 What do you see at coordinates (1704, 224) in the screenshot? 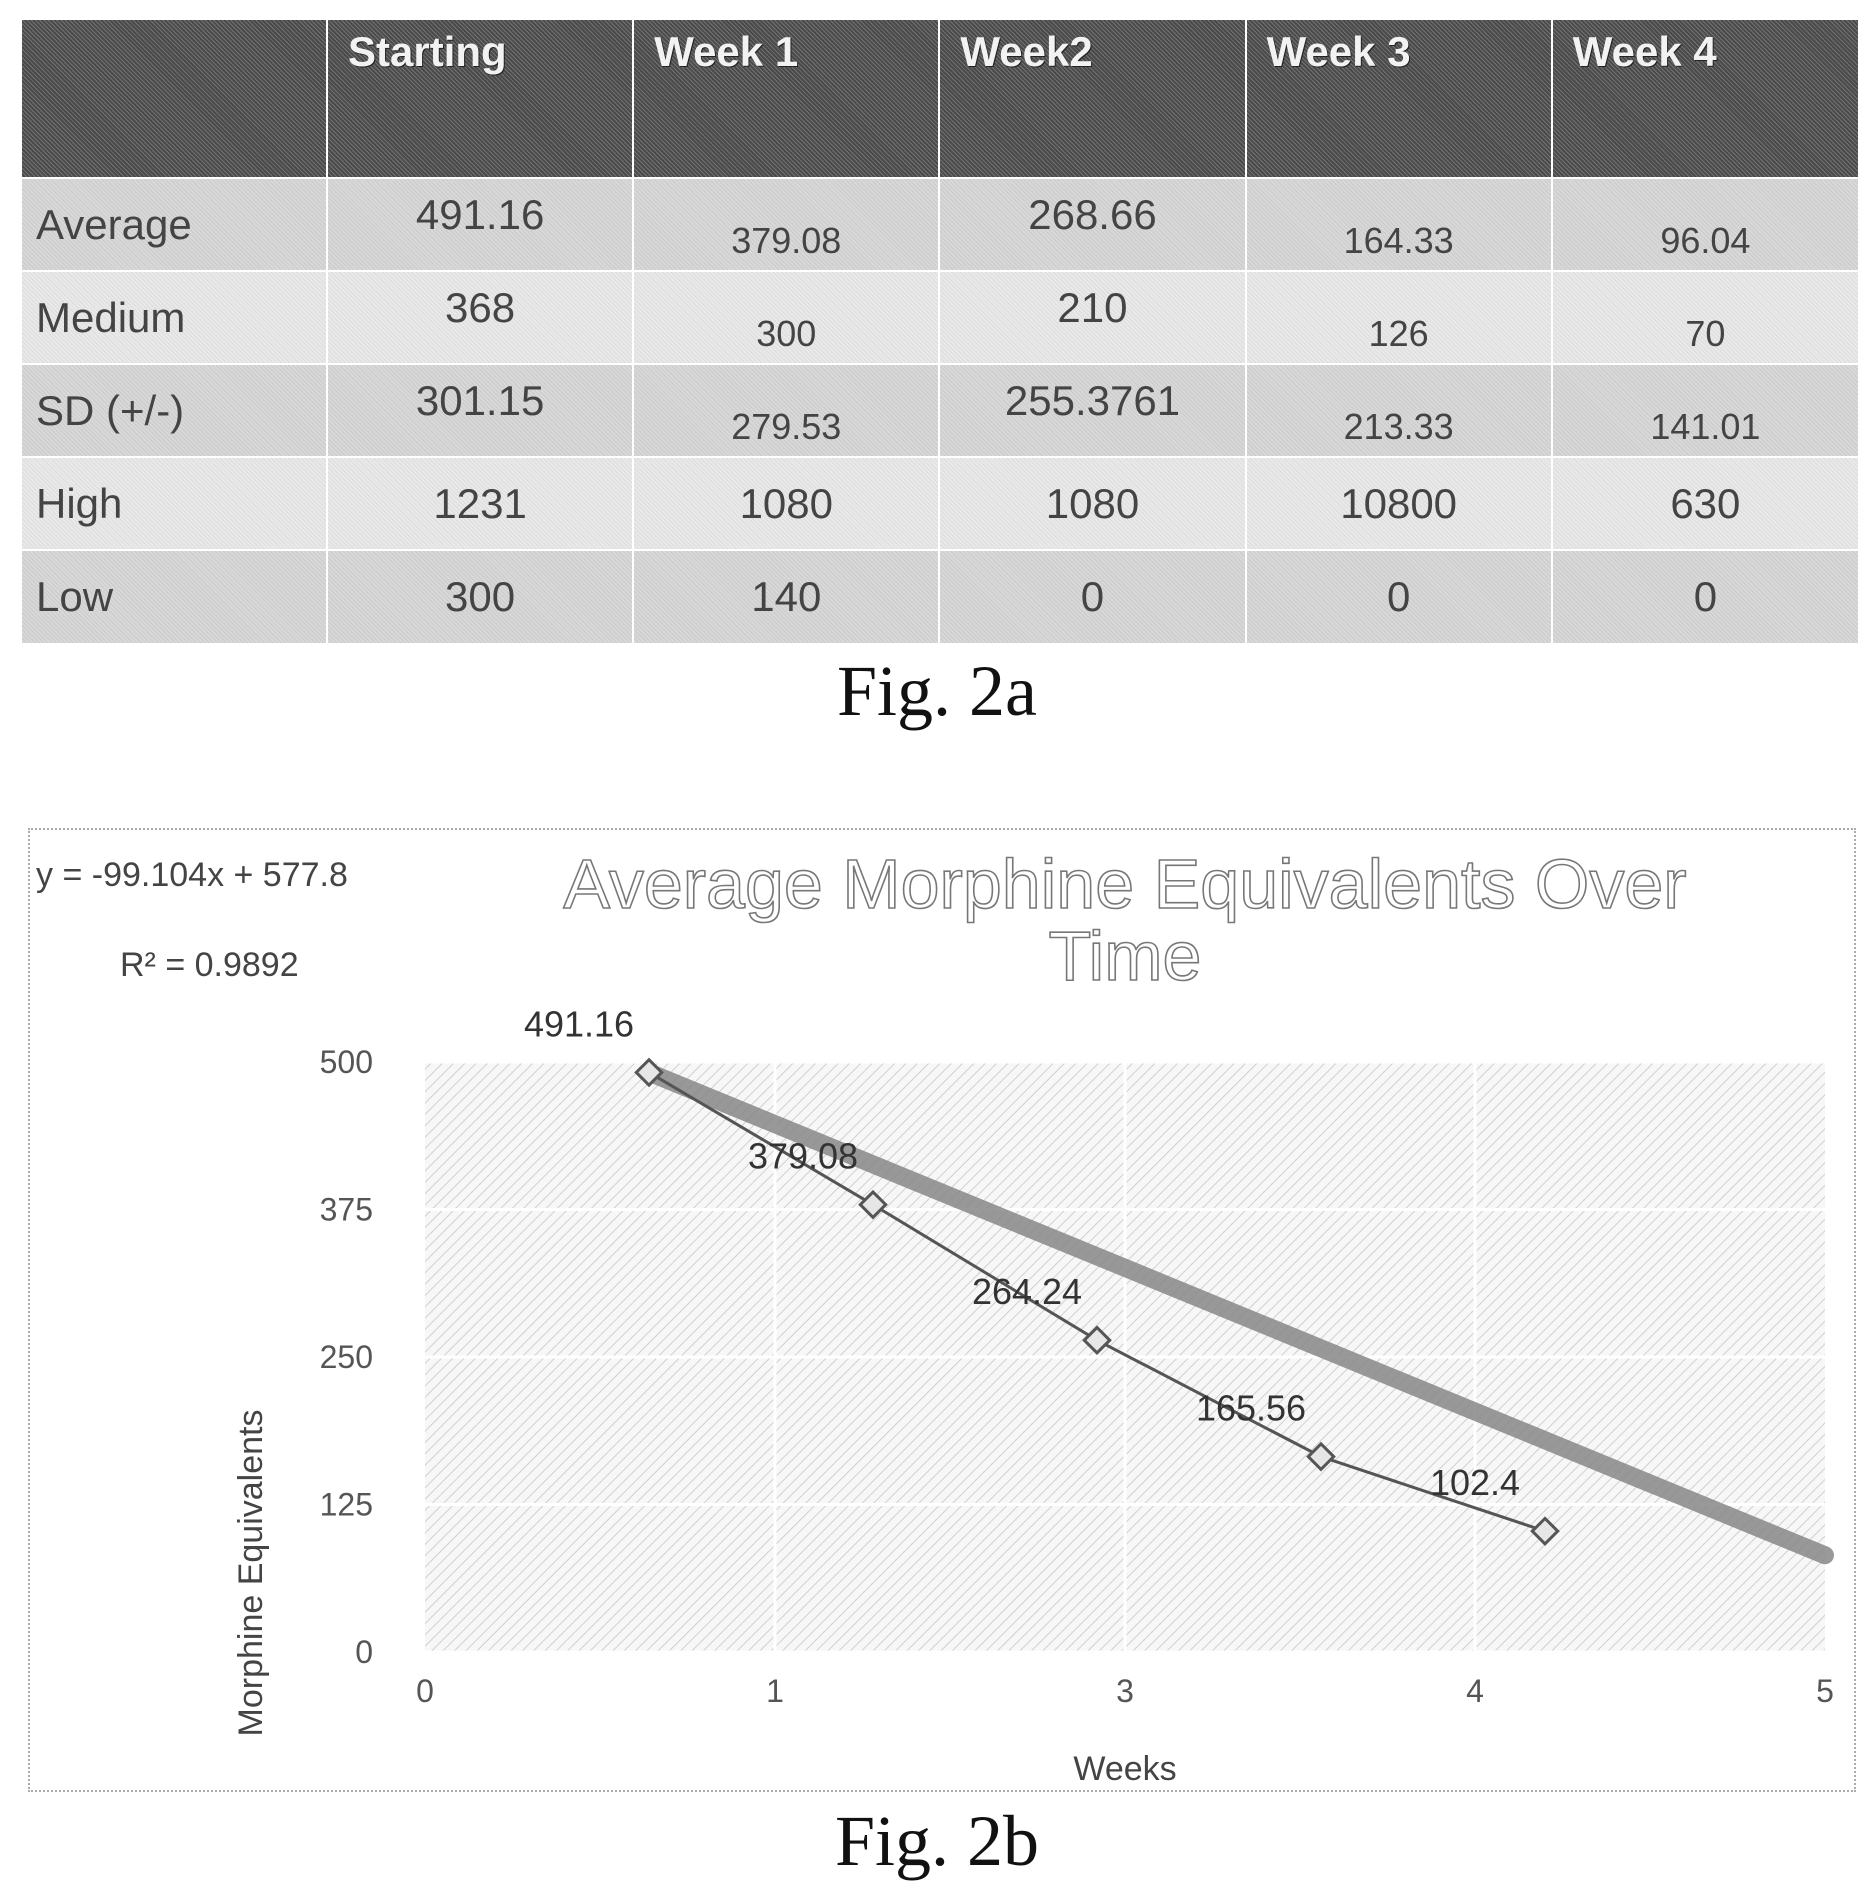
I see `table-cell: 96.04` at bounding box center [1704, 224].